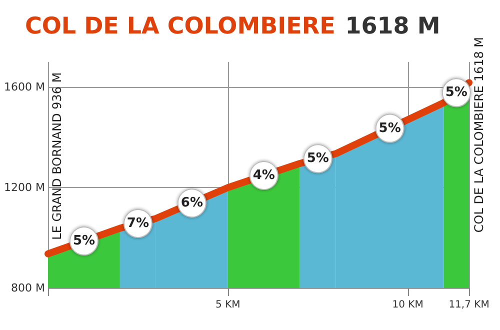 Image resolution: width=500 pixels, height=330 pixels. I want to click on annotation: 4%, so click(263, 175).